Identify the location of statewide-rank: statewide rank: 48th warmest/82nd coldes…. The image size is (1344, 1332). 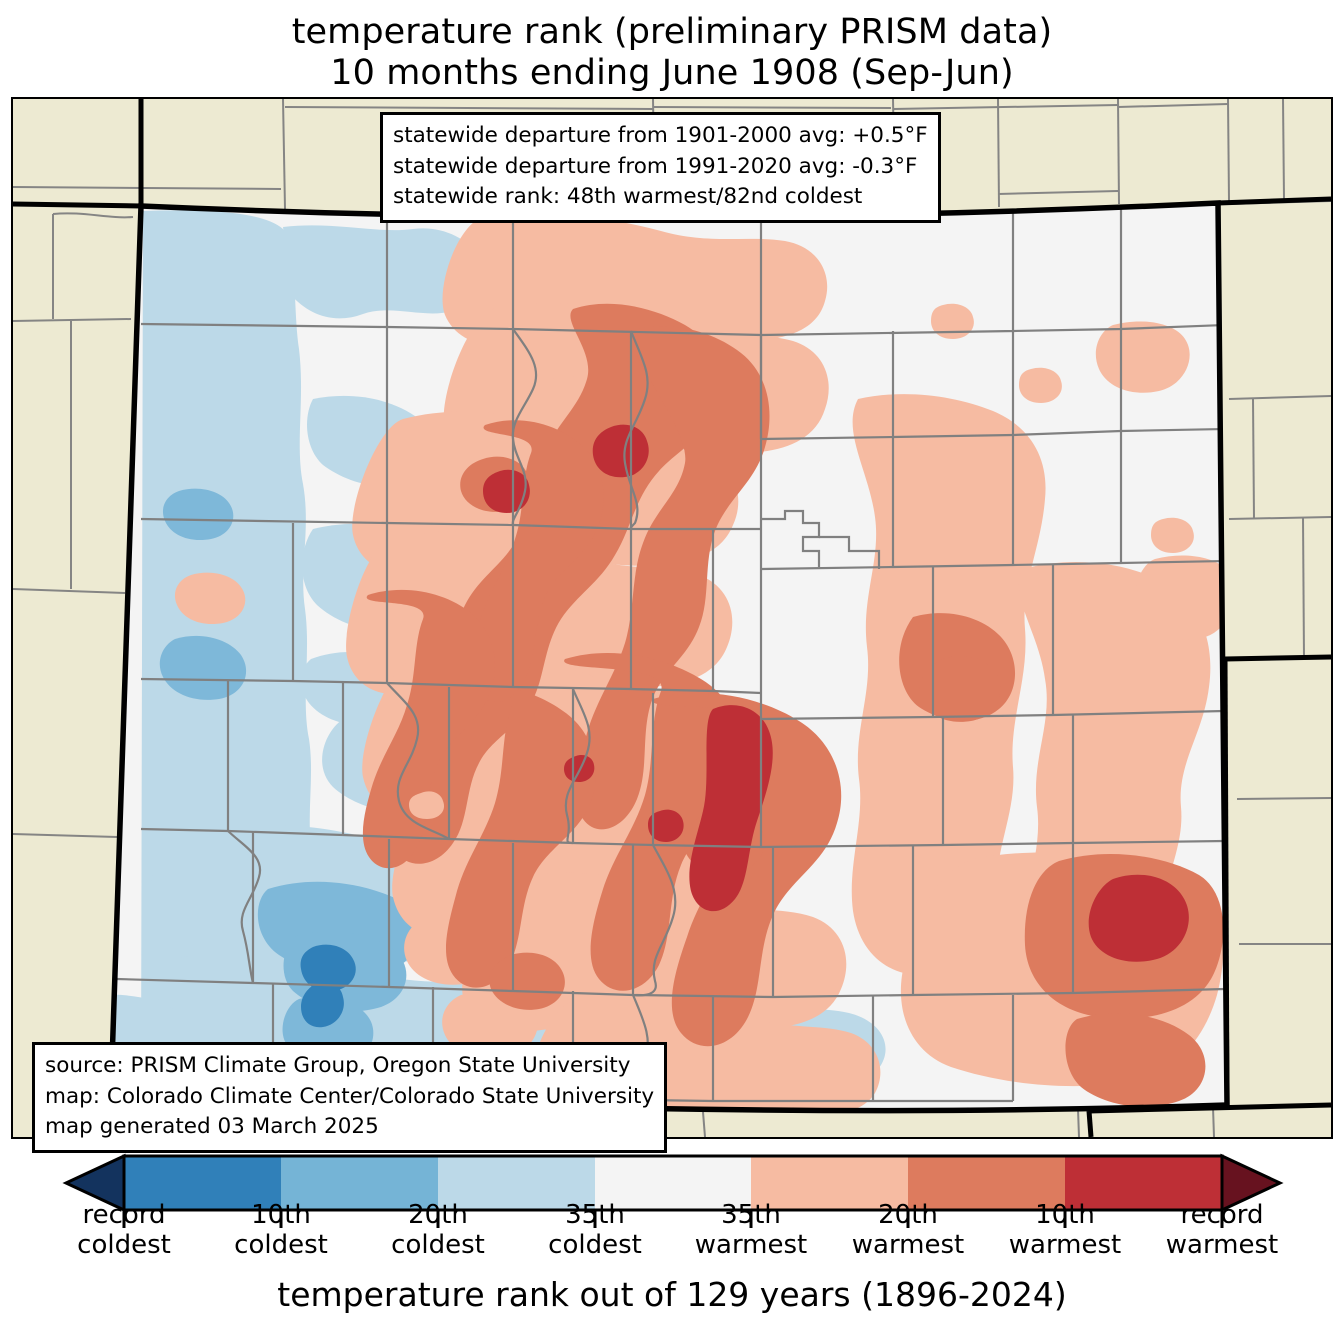
(628, 197).